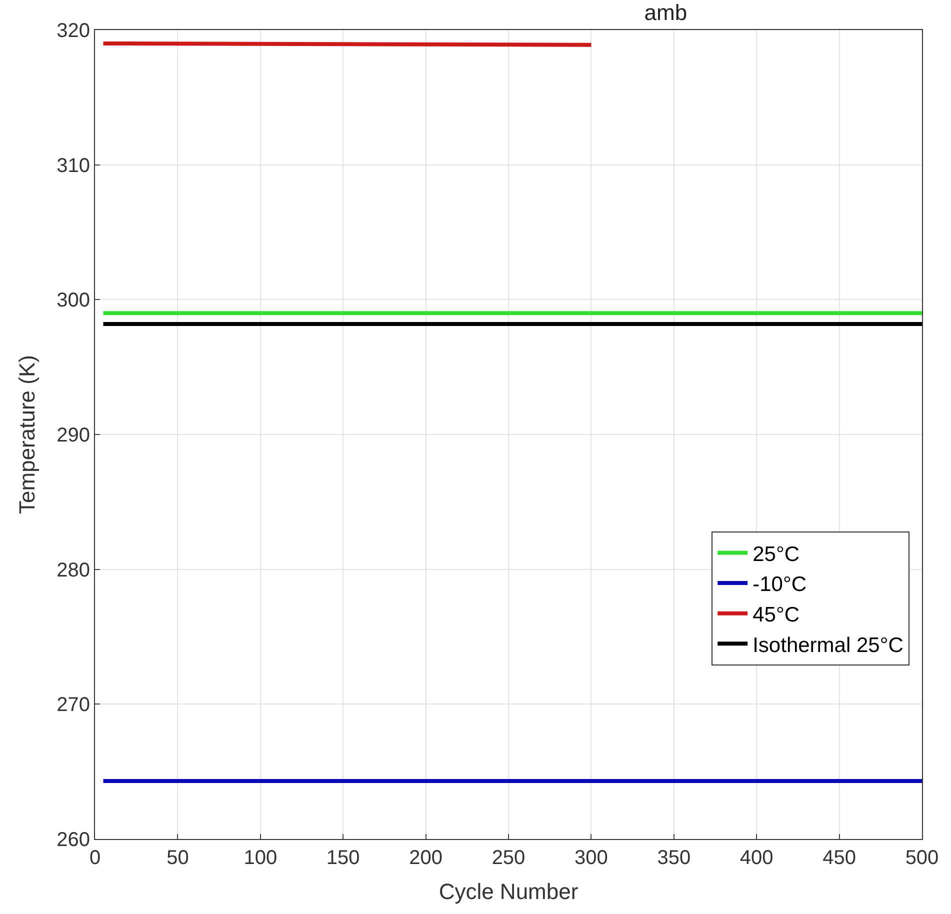 Image resolution: width=951 pixels, height=914 pixels. What do you see at coordinates (666, 12) in the screenshot?
I see `chart-title: amb` at bounding box center [666, 12].